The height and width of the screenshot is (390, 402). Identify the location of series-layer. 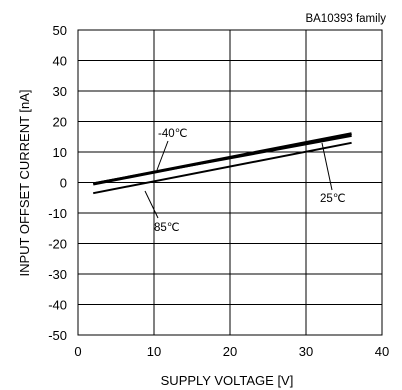
(222, 163).